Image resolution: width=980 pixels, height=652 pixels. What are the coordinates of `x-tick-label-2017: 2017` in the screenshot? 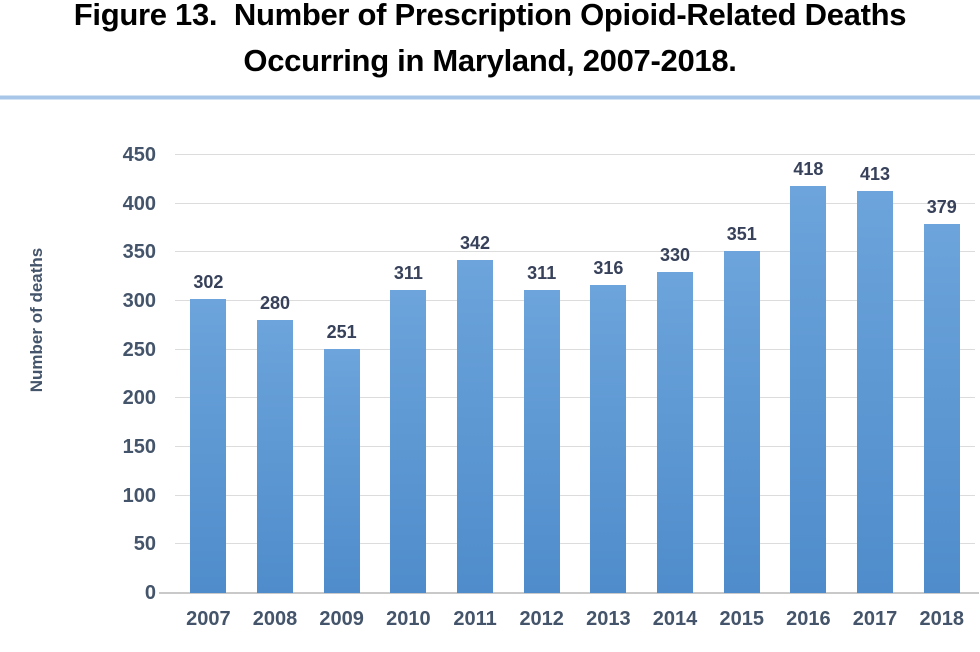 It's located at (875, 619).